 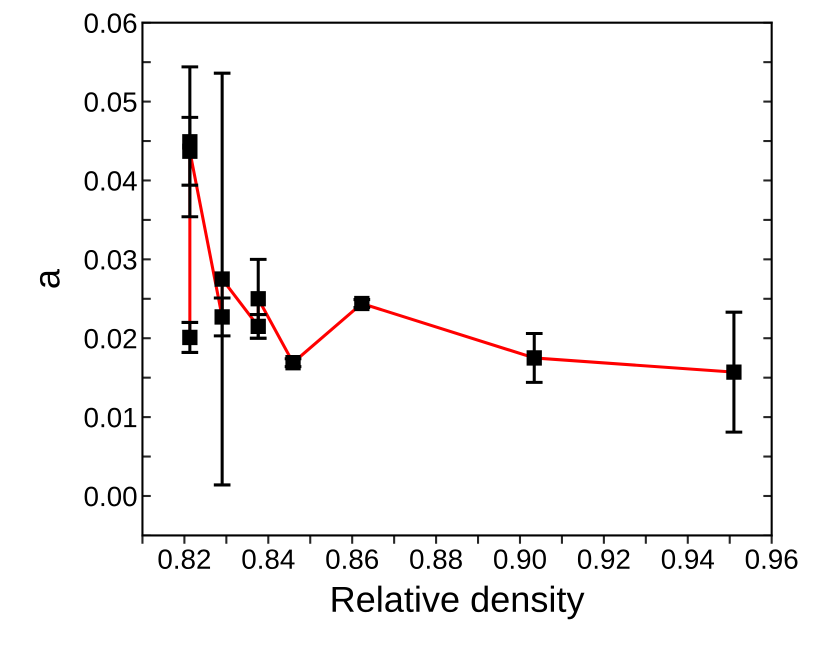 I want to click on x-tick-label: 0.84, so click(x=268, y=559).